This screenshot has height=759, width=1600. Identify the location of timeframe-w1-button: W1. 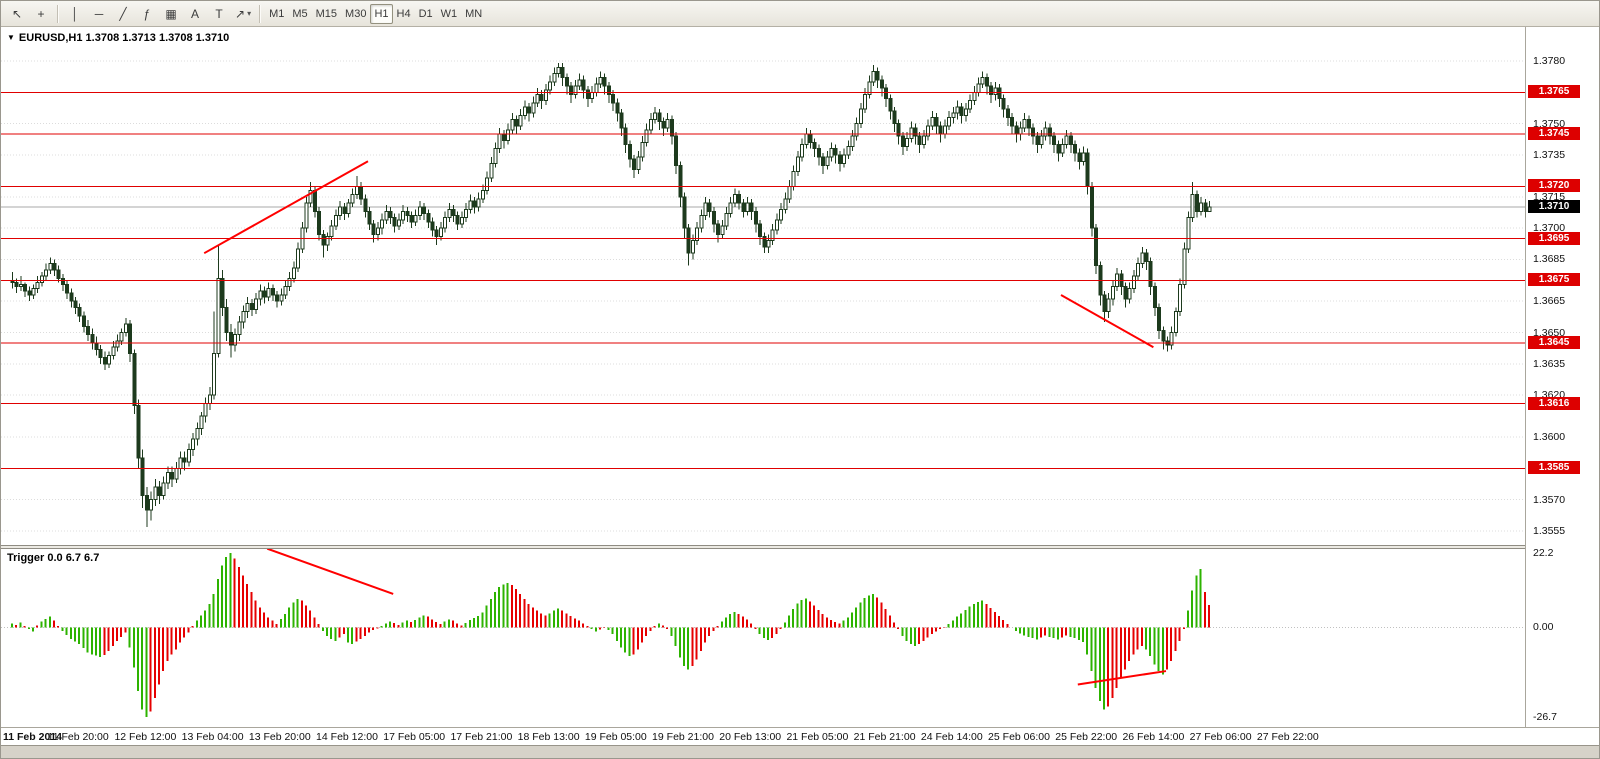
(449, 13).